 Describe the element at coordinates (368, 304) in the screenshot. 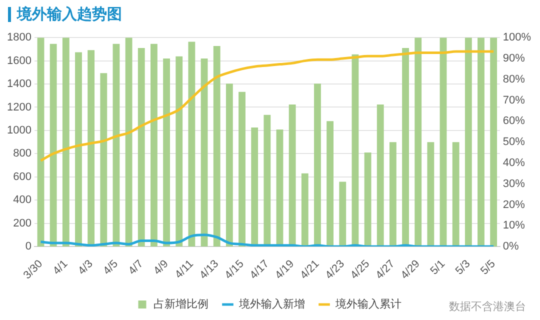

I see `legend-label: 境外输入累计` at that location.